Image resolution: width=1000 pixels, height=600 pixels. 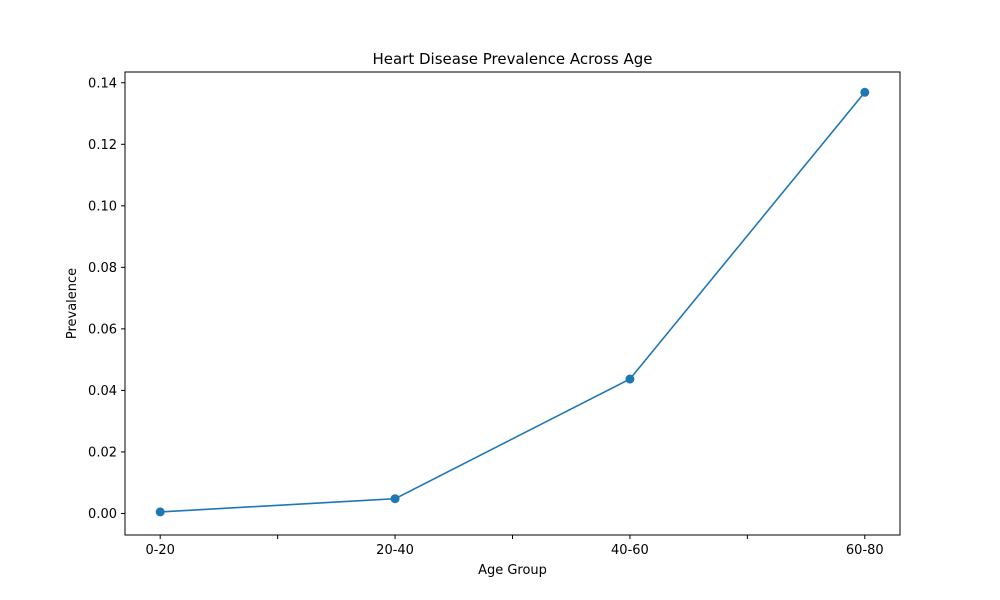 What do you see at coordinates (72, 303) in the screenshot?
I see `y-axis-label: Prevalence` at bounding box center [72, 303].